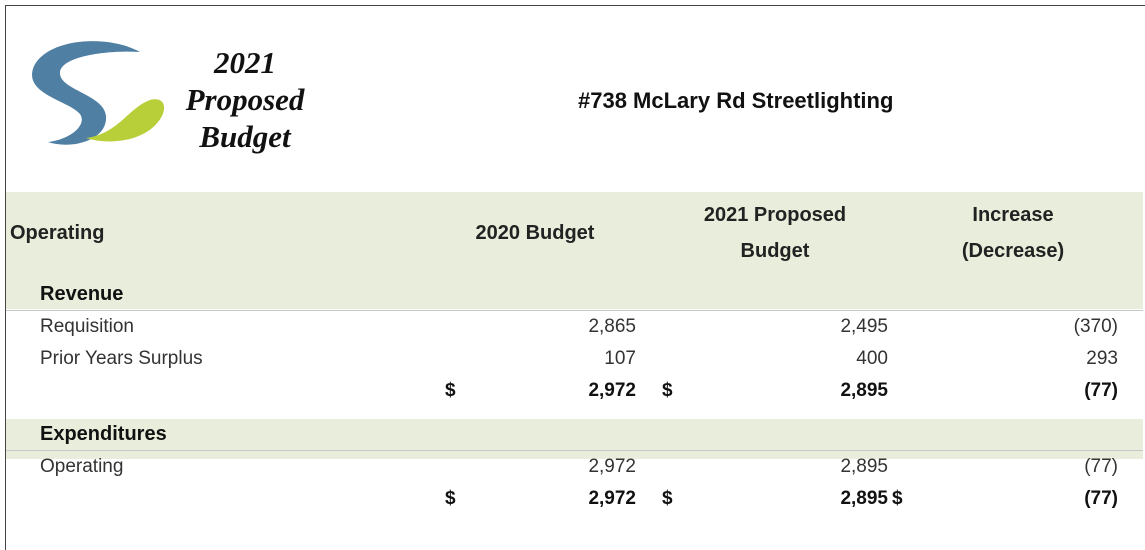 The width and height of the screenshot is (1145, 550). What do you see at coordinates (82, 294) in the screenshot?
I see `section-label: Revenue` at bounding box center [82, 294].